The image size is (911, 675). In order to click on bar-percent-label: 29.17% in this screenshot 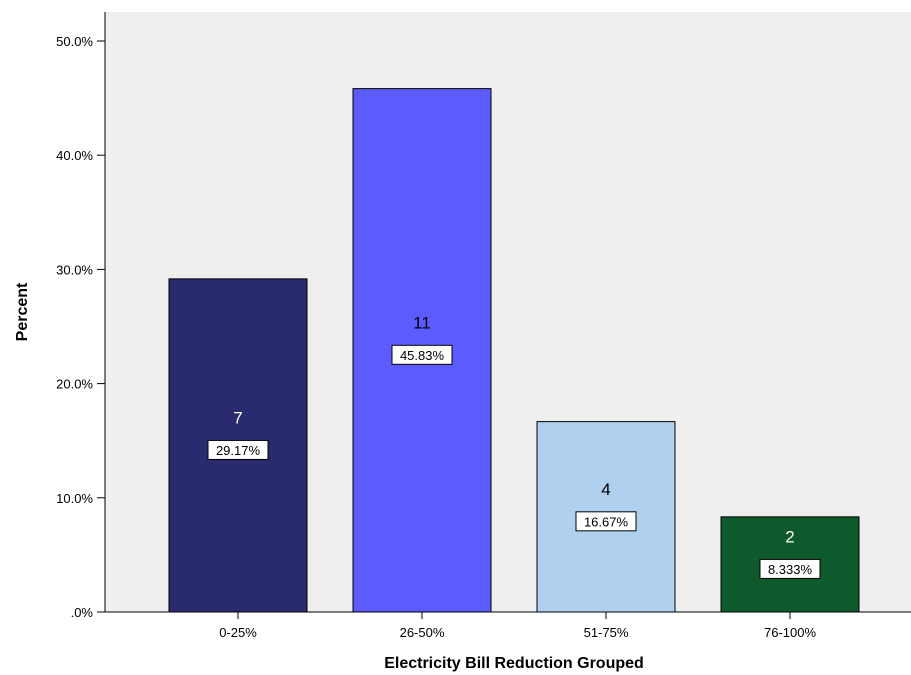, I will do `click(238, 450)`.